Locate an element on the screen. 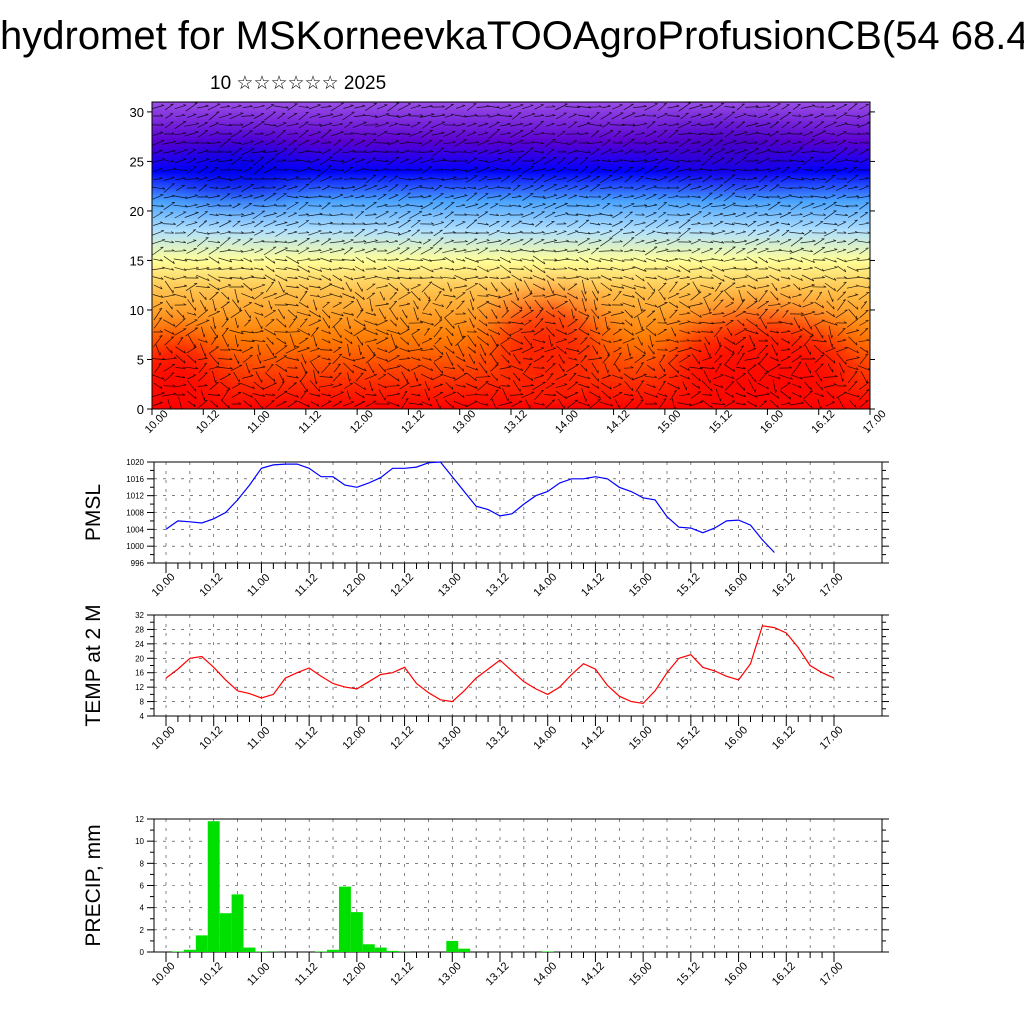 This screenshot has height=1024, width=1024. y-tick-label: 12 is located at coordinates (139, 687).